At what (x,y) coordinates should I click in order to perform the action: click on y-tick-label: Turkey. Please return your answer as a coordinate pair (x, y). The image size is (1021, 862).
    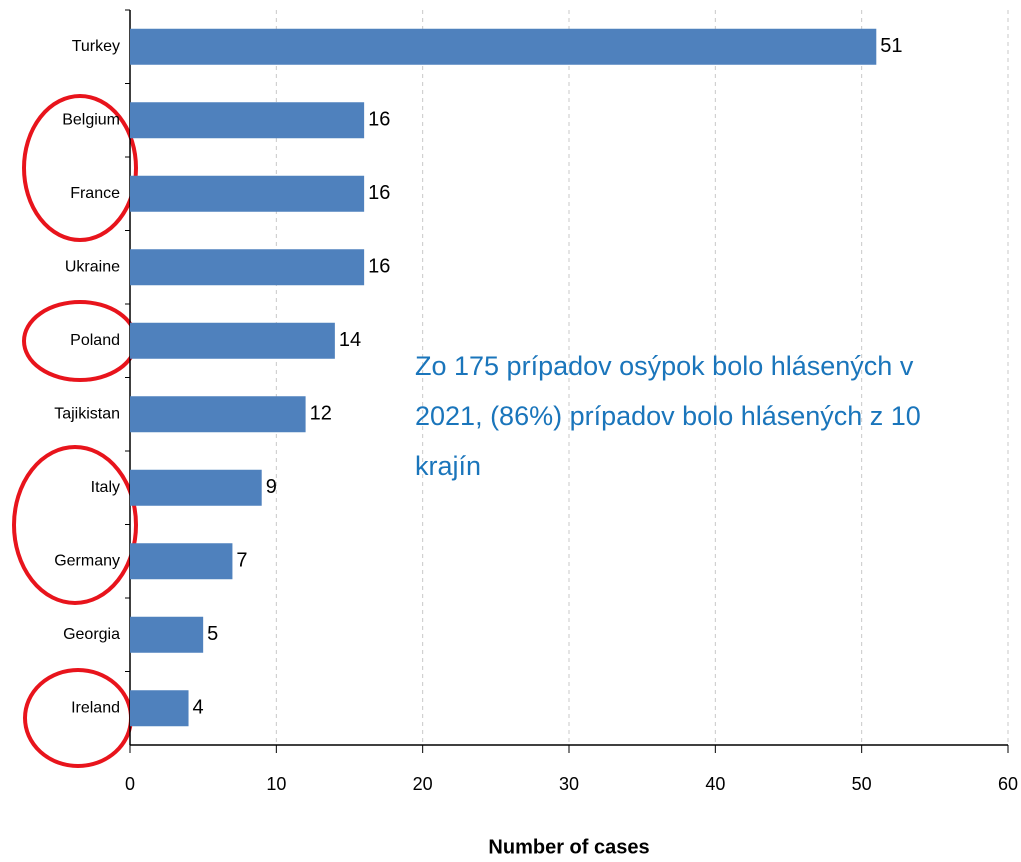
    Looking at the image, I should click on (96, 46).